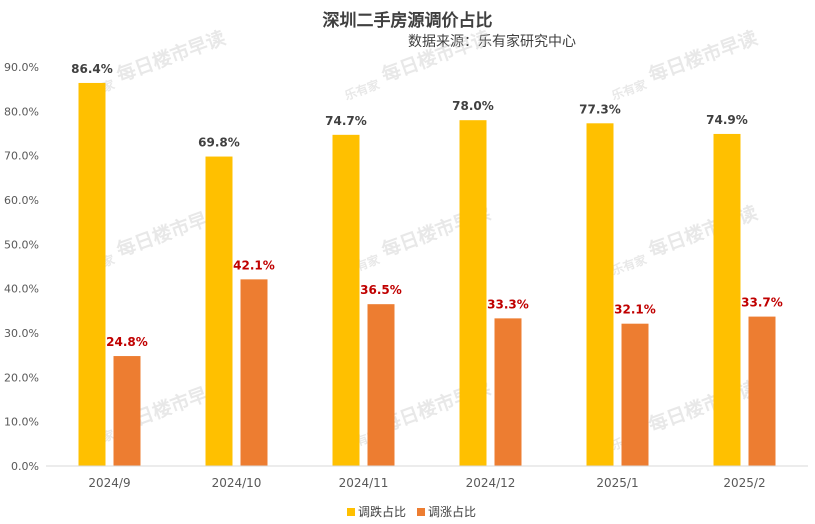 The image size is (815, 524). Describe the element at coordinates (219, 143) in the screenshot. I see `data-label: 69.8%` at that location.